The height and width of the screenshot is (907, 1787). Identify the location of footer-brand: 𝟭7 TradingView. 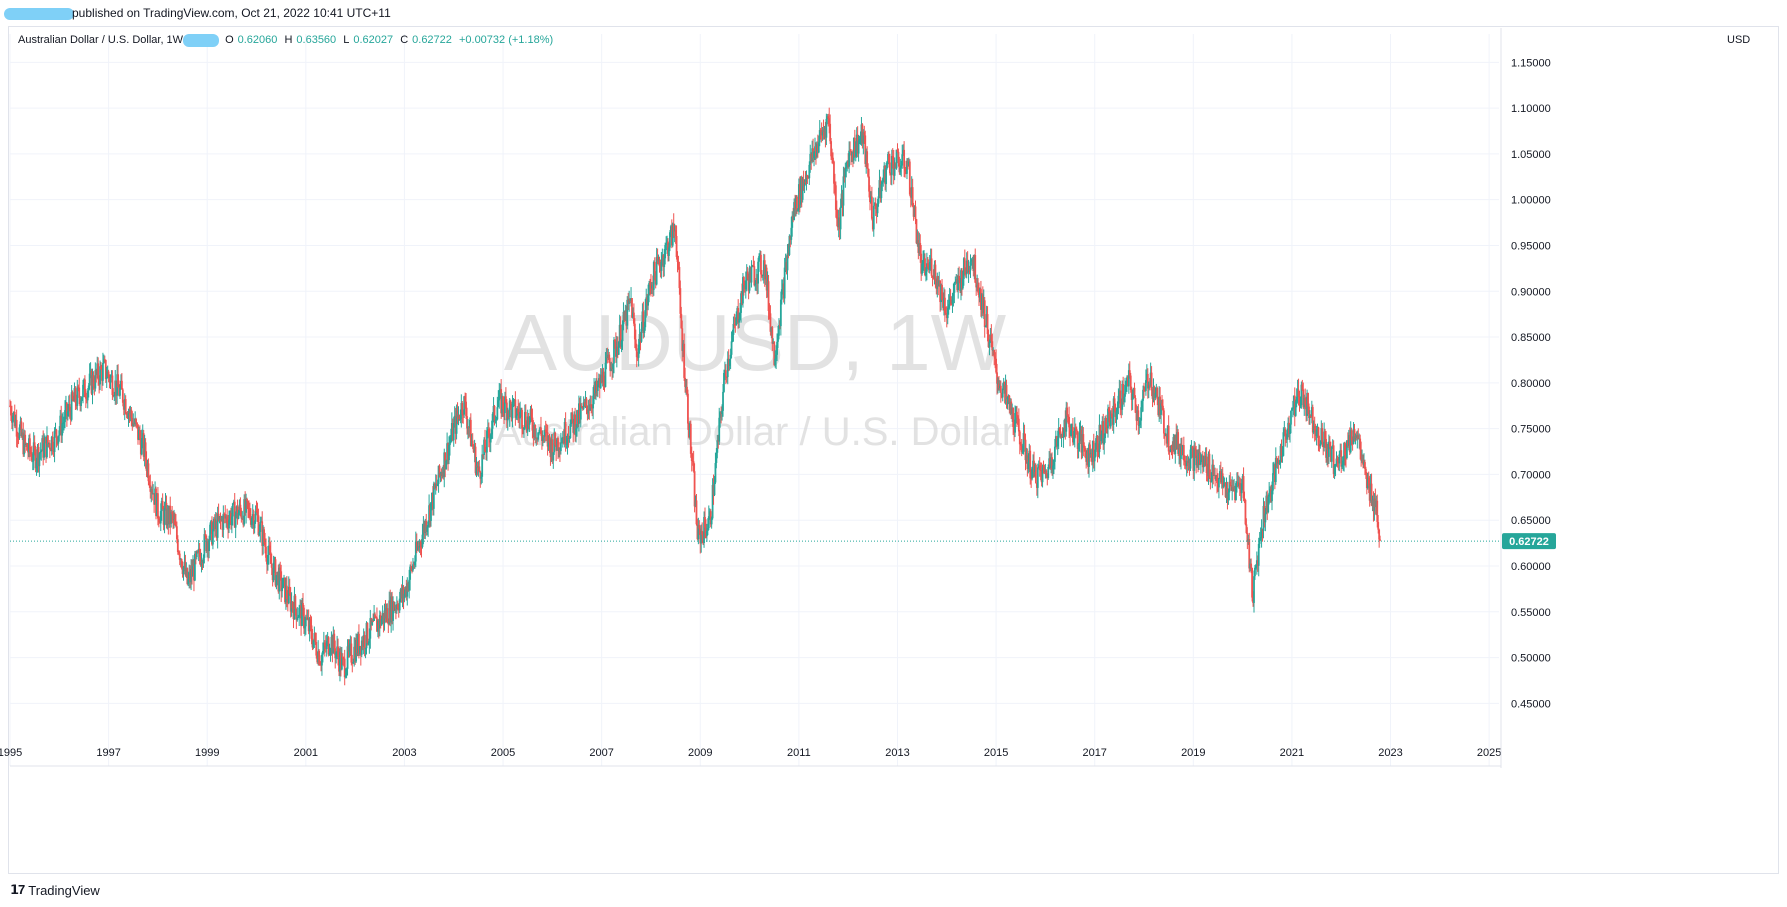
(55, 890).